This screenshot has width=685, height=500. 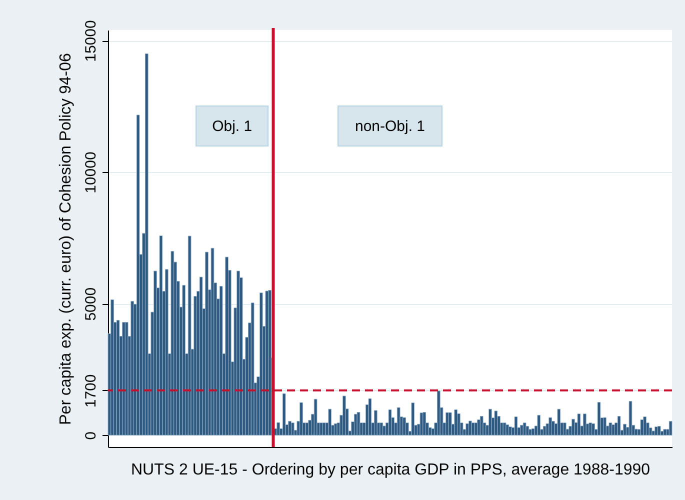 What do you see at coordinates (66, 239) in the screenshot?
I see `y-axis-title: Per capita exp. (curr. euro) of Cohesion Policy 94-06` at bounding box center [66, 239].